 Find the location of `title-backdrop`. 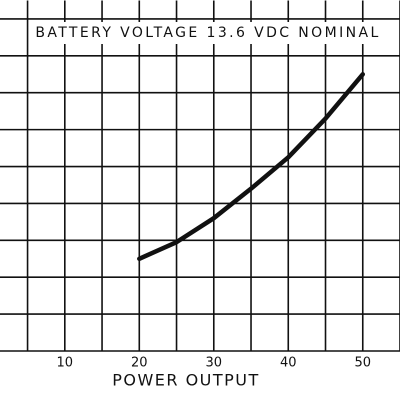

title-backdrop is located at coordinates (208, 33).